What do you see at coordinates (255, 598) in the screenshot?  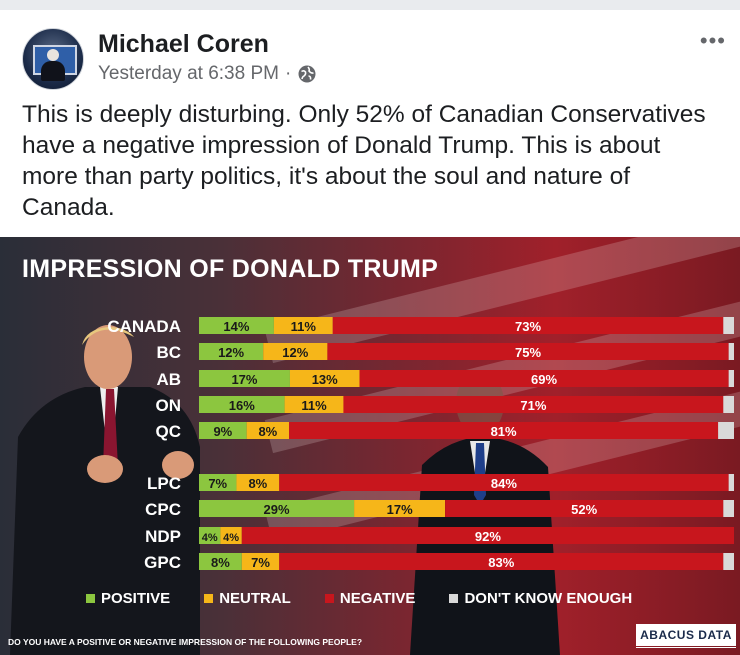 I see `legend-label-neutral: NEUTRAL` at bounding box center [255, 598].